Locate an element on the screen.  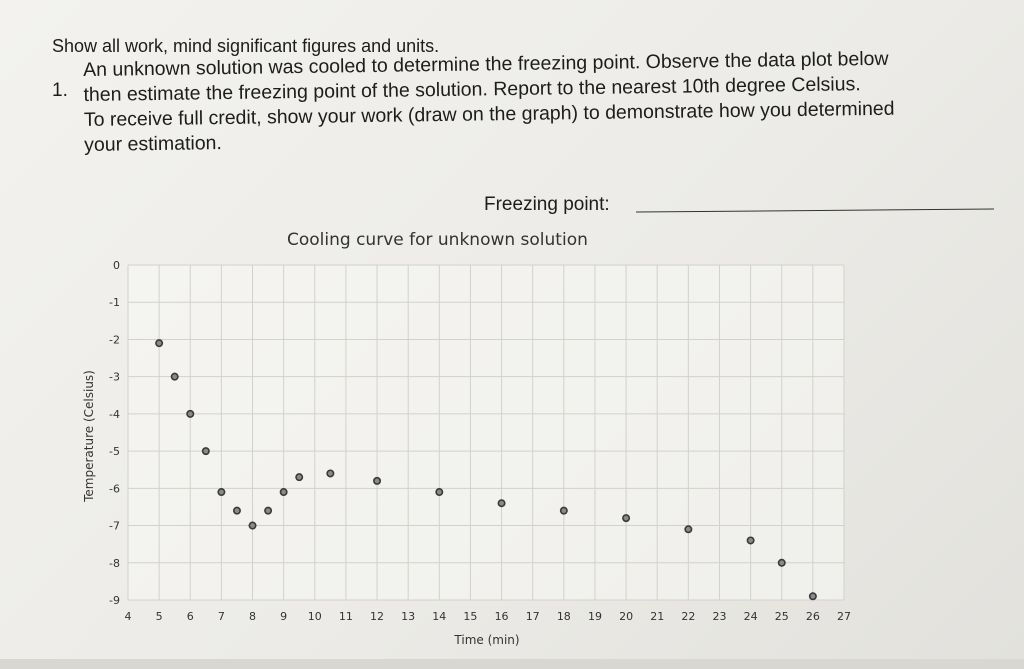
x-tick-label: 14 is located at coordinates (439, 616).